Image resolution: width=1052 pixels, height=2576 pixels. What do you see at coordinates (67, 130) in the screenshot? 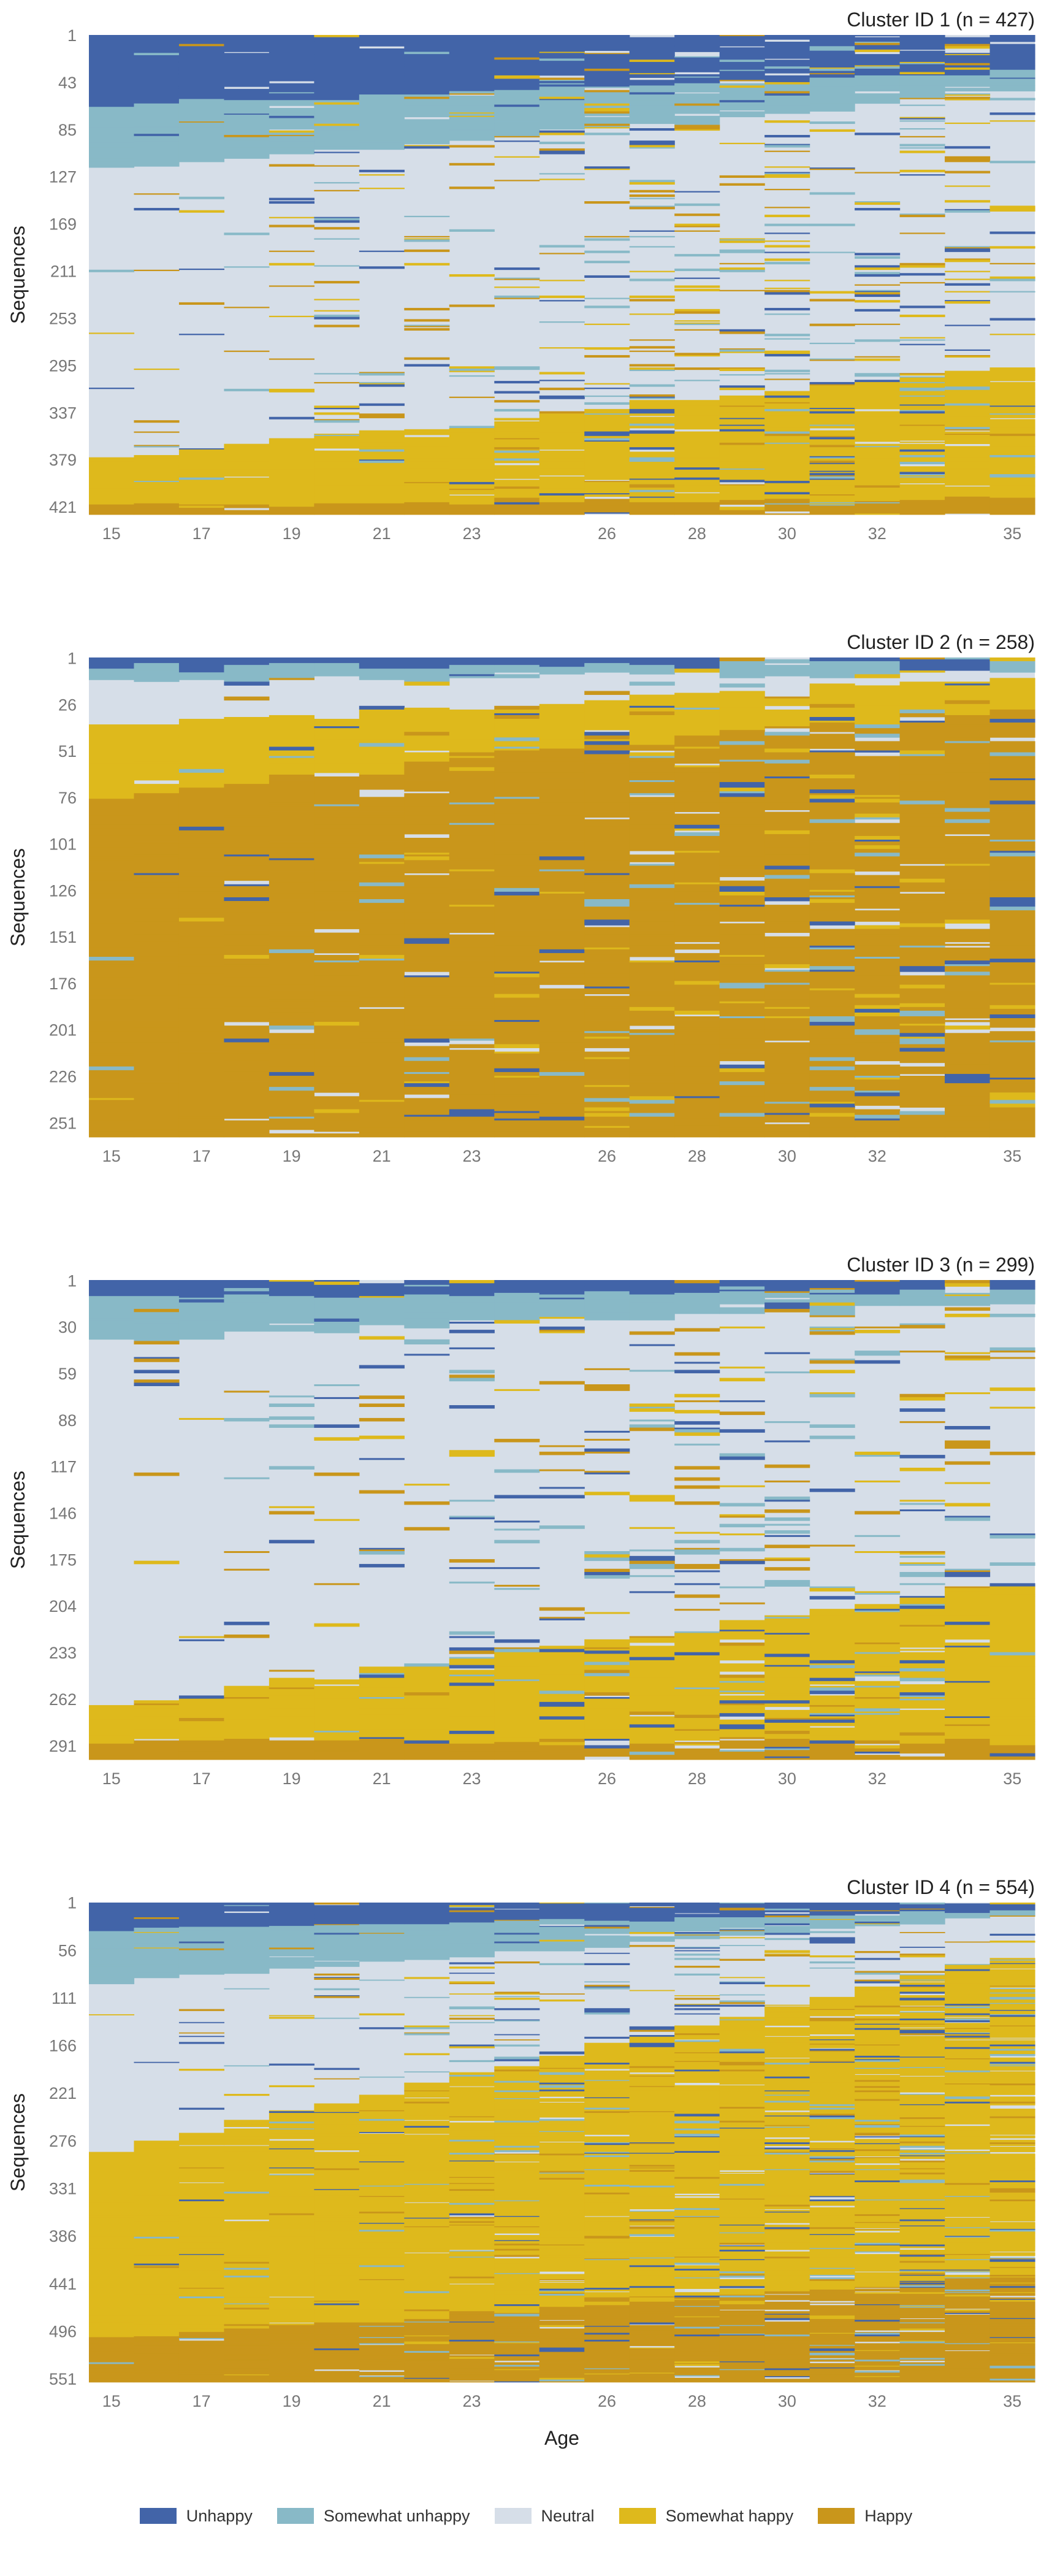
I see `y-tick-label: 85` at bounding box center [67, 130].